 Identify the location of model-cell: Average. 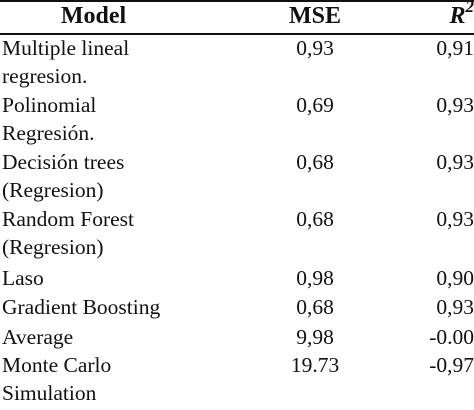
(132, 337).